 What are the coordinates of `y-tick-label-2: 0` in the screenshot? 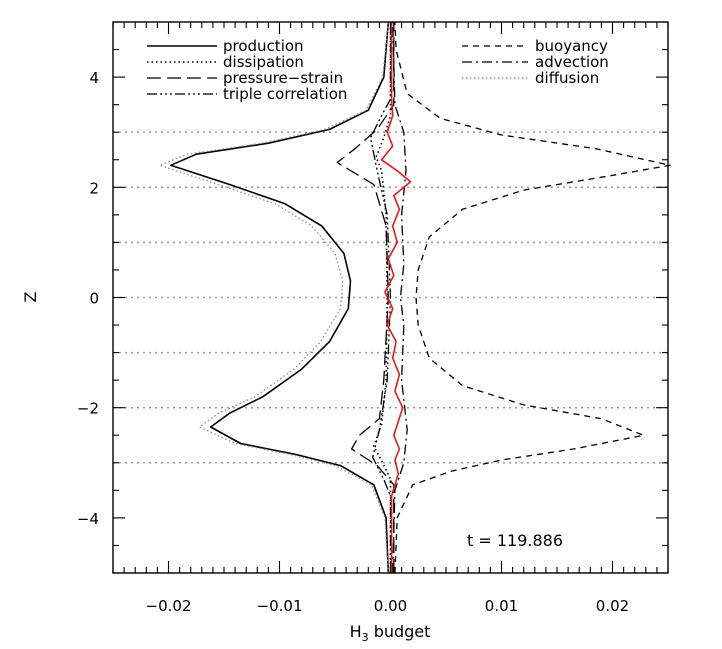 It's located at (94, 299).